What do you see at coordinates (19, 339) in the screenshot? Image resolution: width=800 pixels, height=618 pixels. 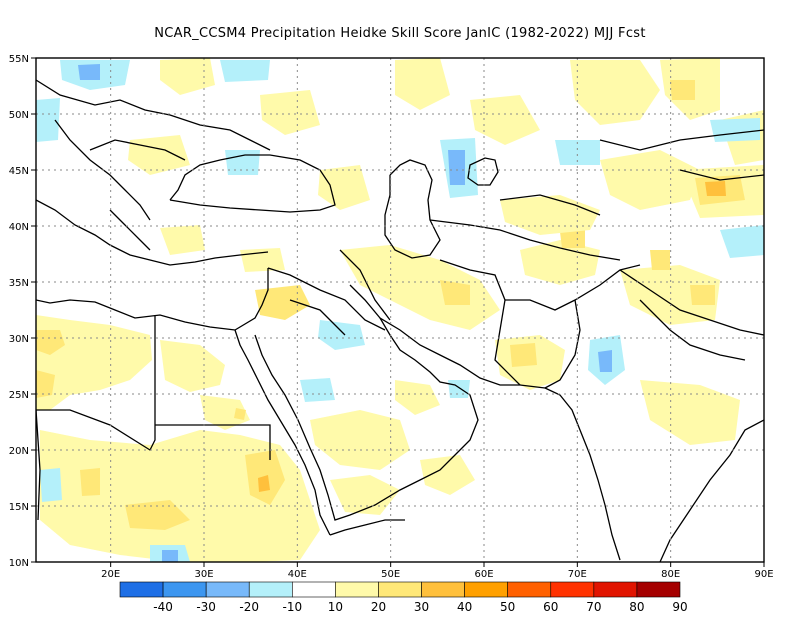 I see `lat-label: 30N` at bounding box center [19, 339].